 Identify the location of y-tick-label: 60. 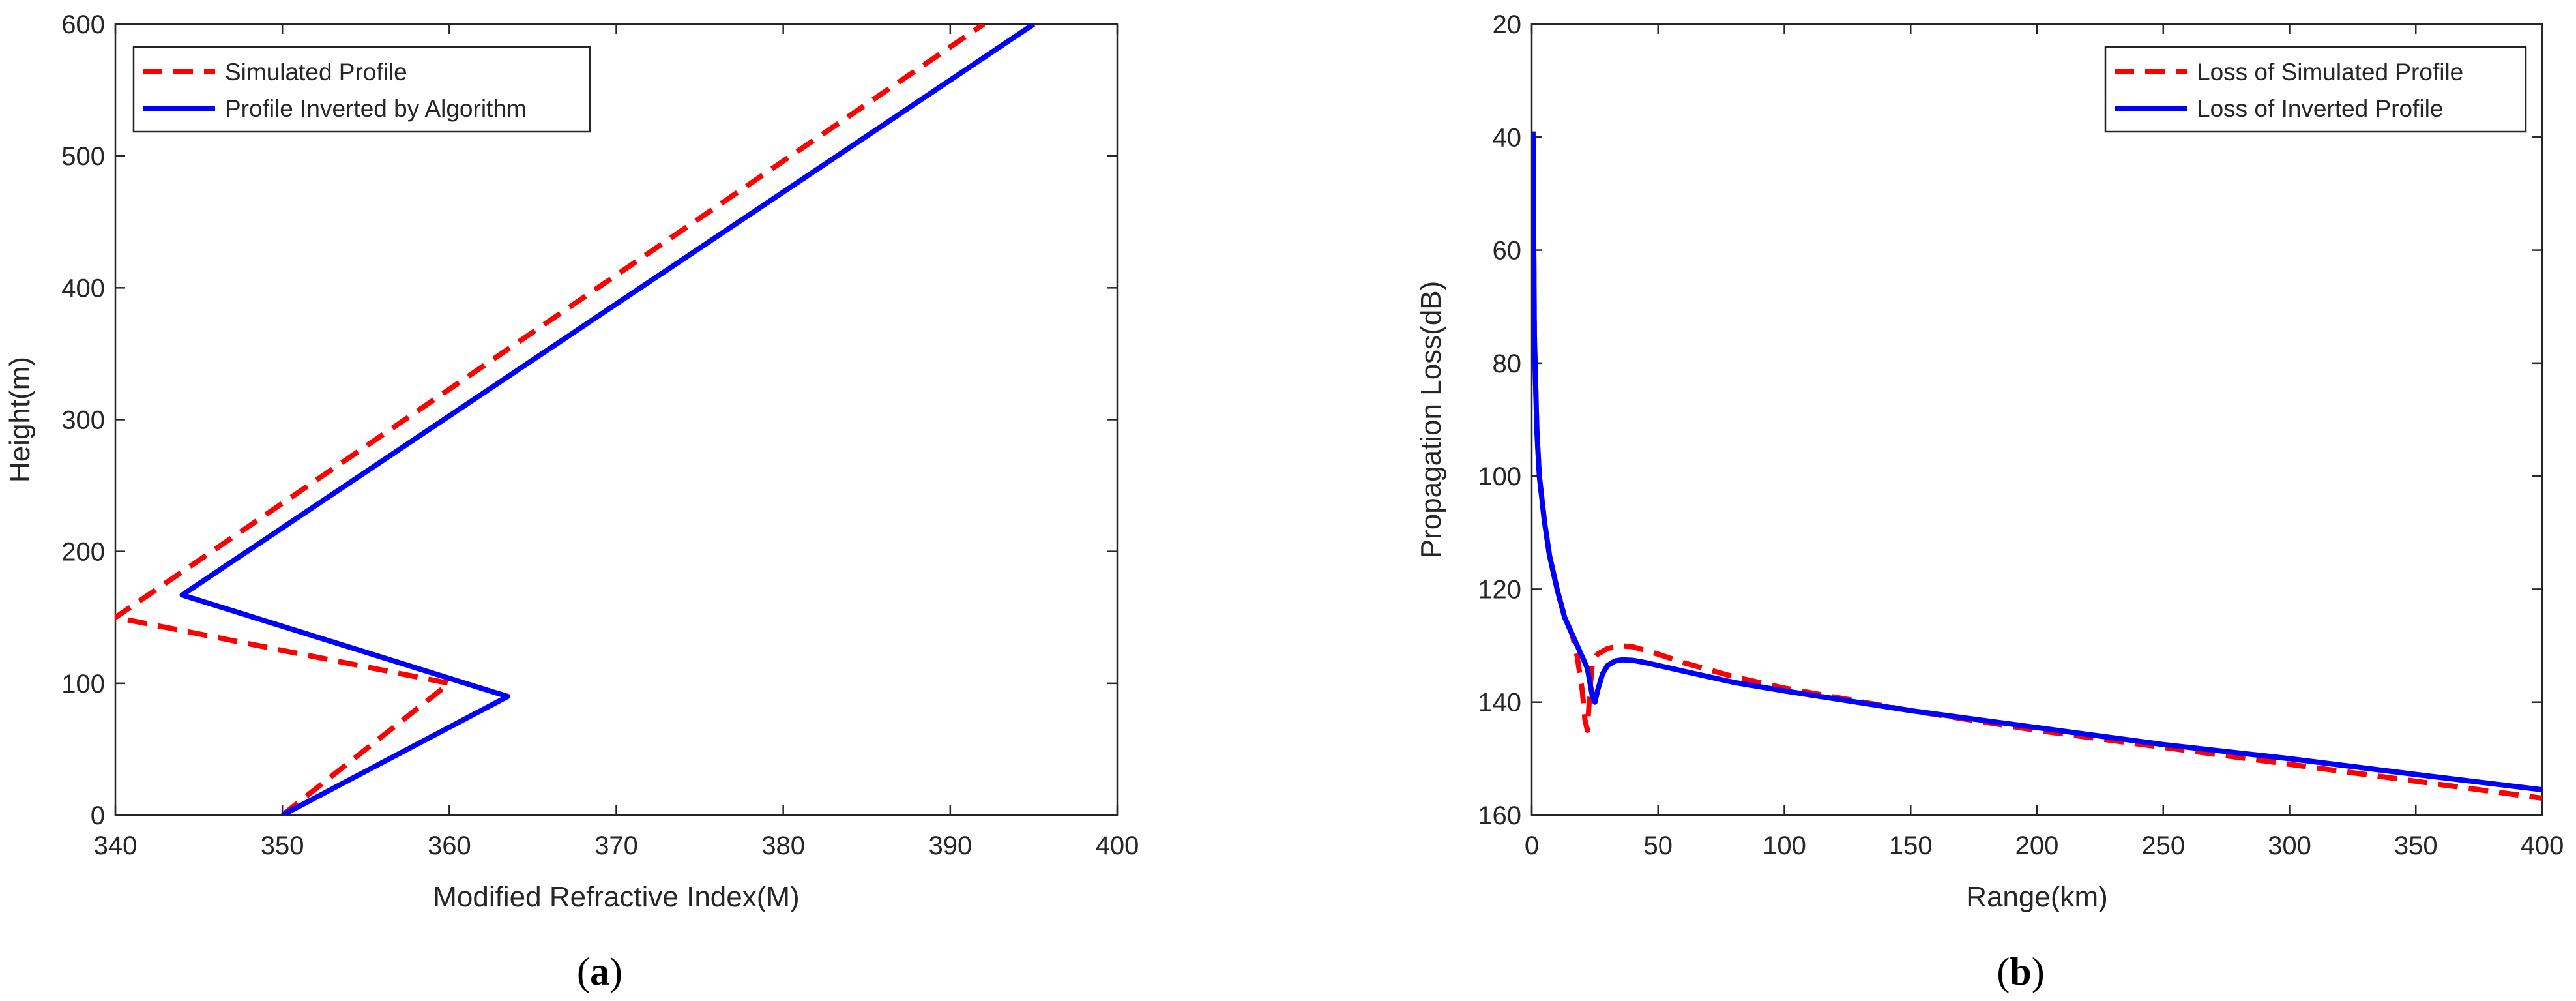
(1507, 251).